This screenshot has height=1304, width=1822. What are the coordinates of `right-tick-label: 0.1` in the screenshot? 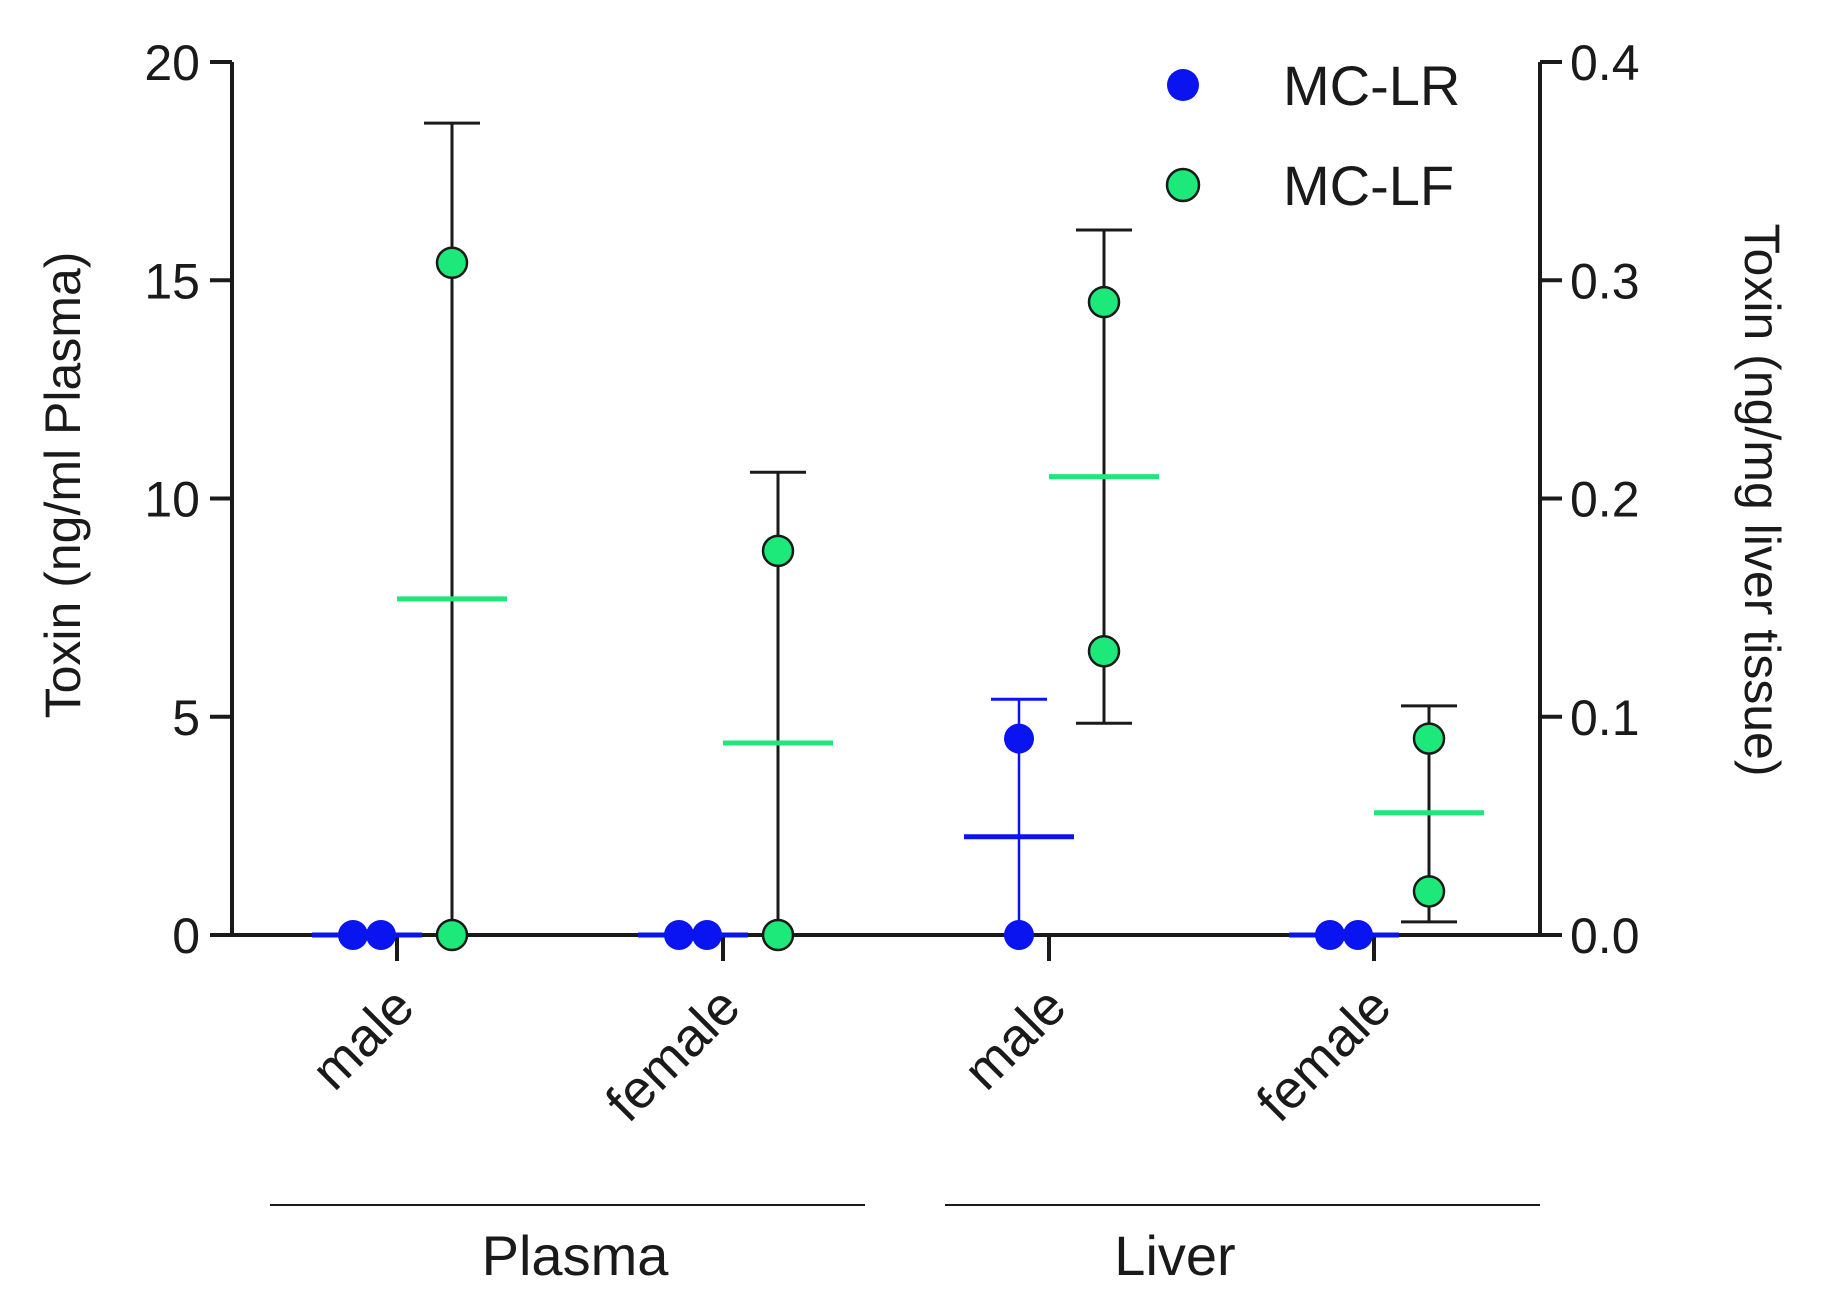 It's located at (1605, 718).